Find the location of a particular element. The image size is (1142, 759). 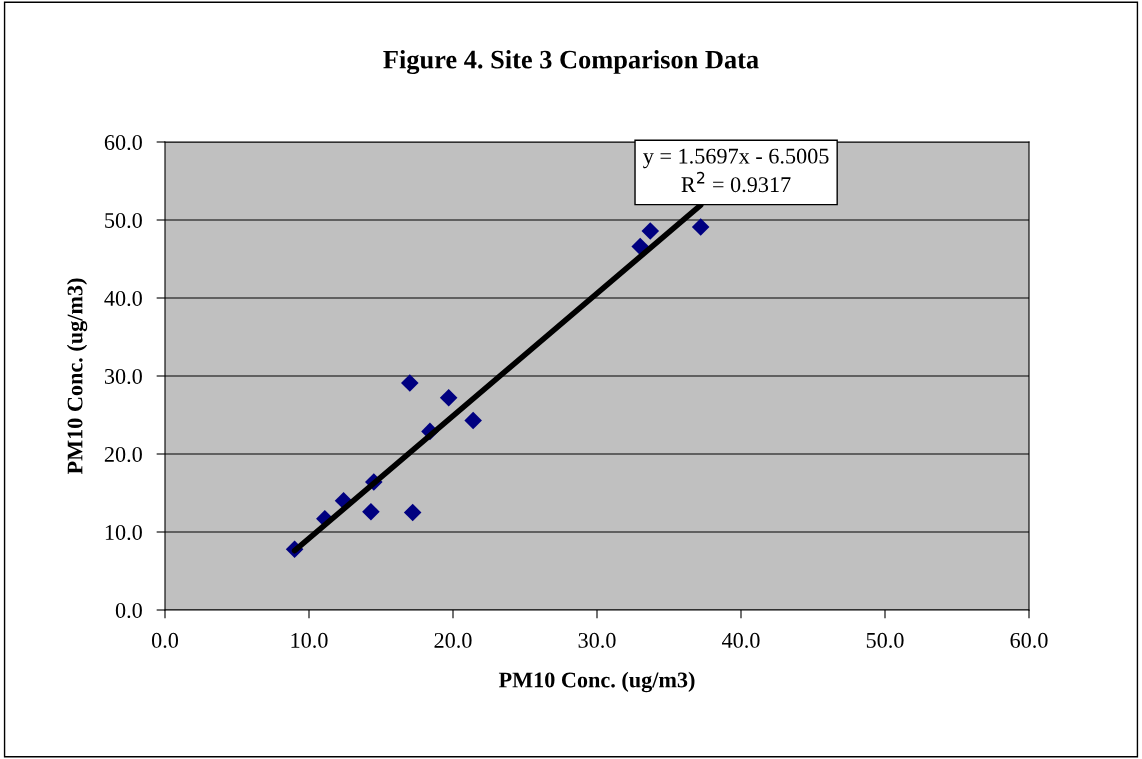

x-axis-title: PM10 Conc. (ug/m3) is located at coordinates (596, 682).